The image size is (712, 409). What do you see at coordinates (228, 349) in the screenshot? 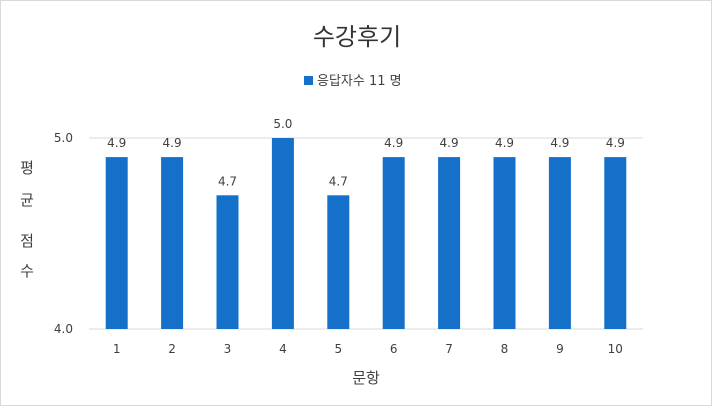
I see `x-tick-label: 3` at bounding box center [228, 349].